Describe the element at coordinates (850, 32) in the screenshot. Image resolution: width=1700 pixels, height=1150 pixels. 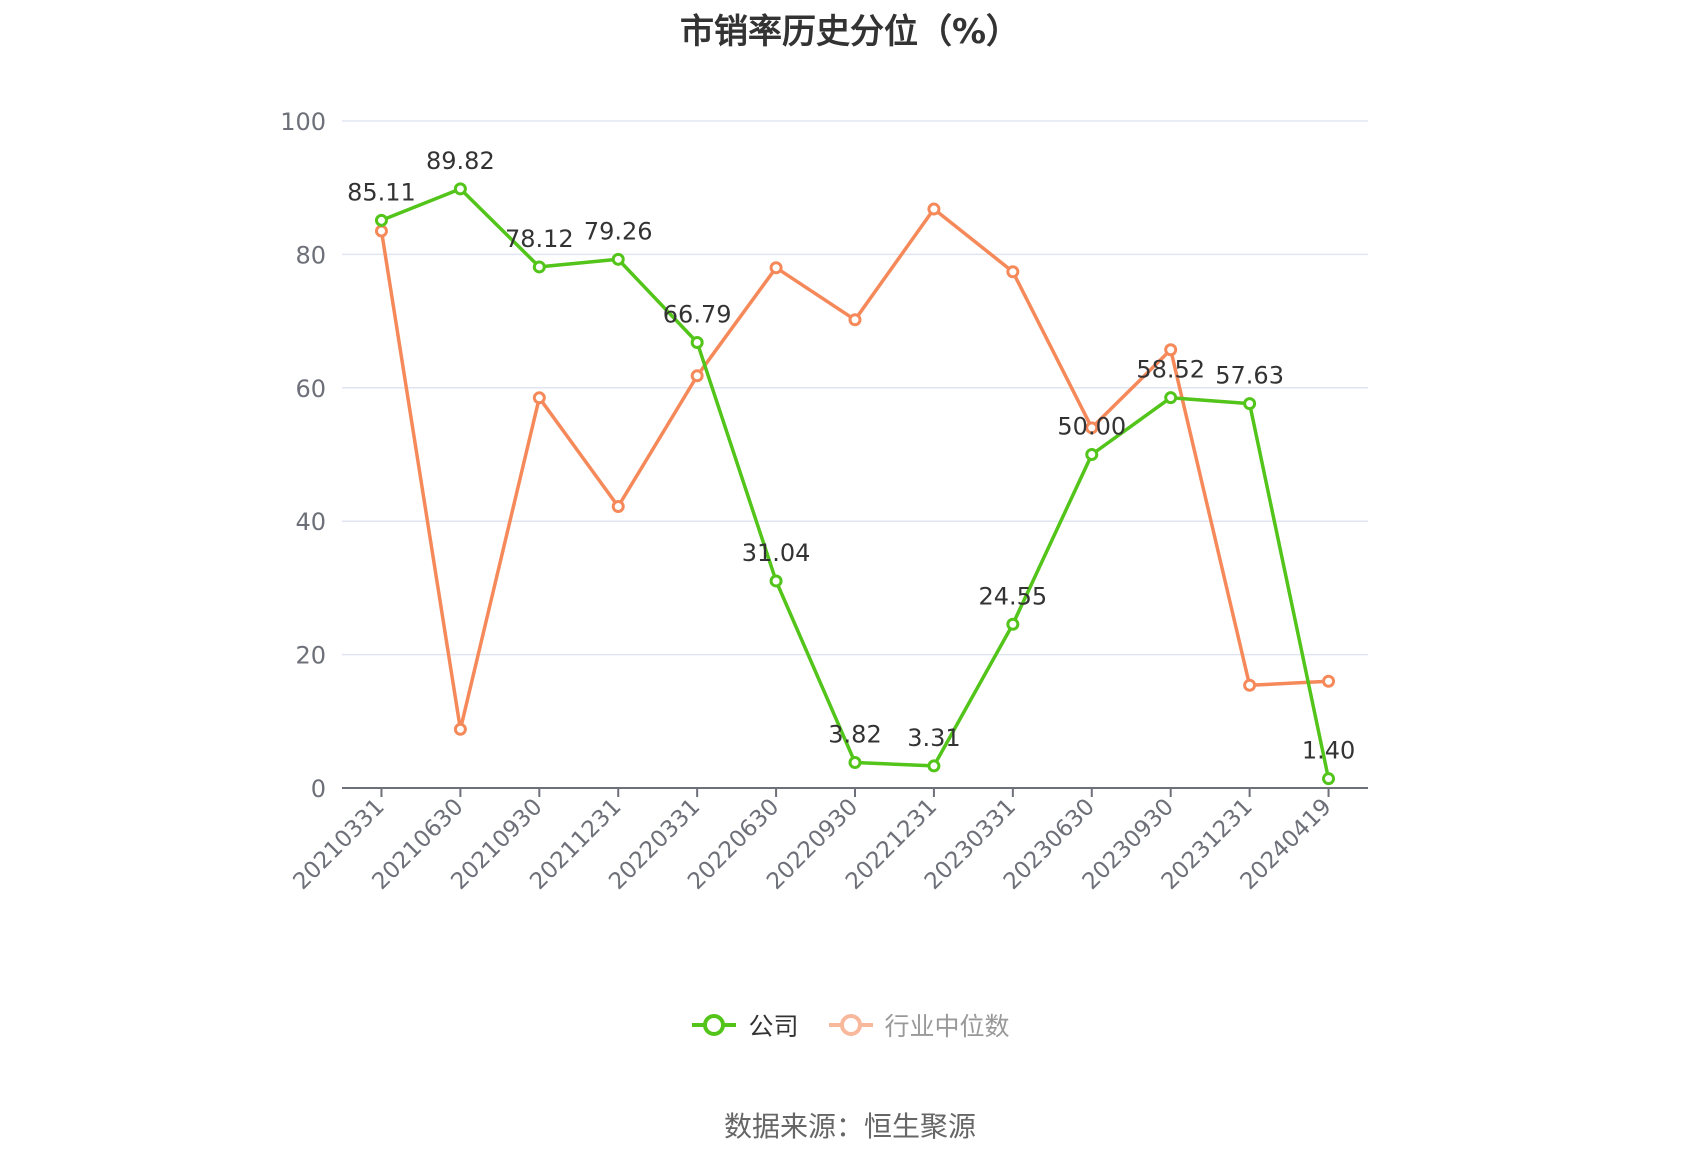
I see `chart-title: 市销率历史分位（%）` at that location.